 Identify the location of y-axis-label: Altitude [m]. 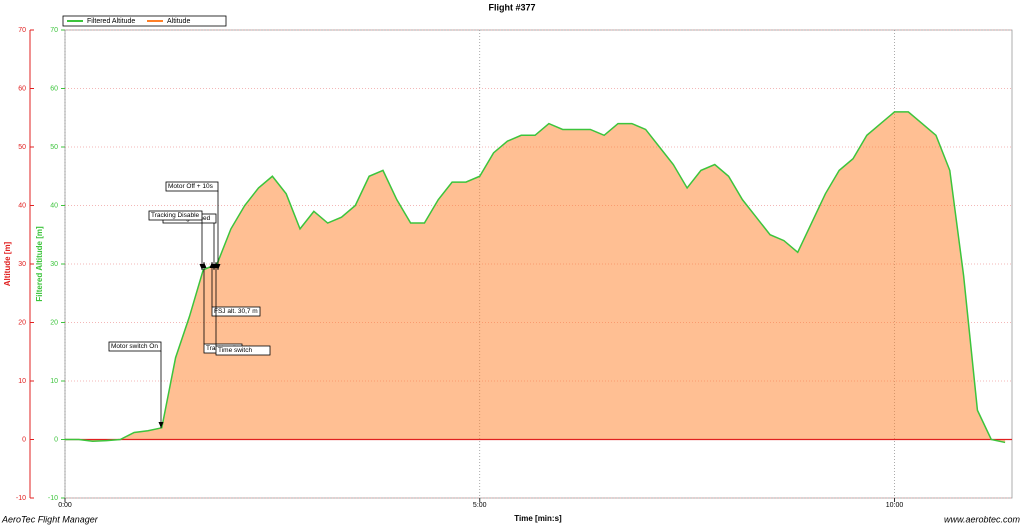
(7, 263).